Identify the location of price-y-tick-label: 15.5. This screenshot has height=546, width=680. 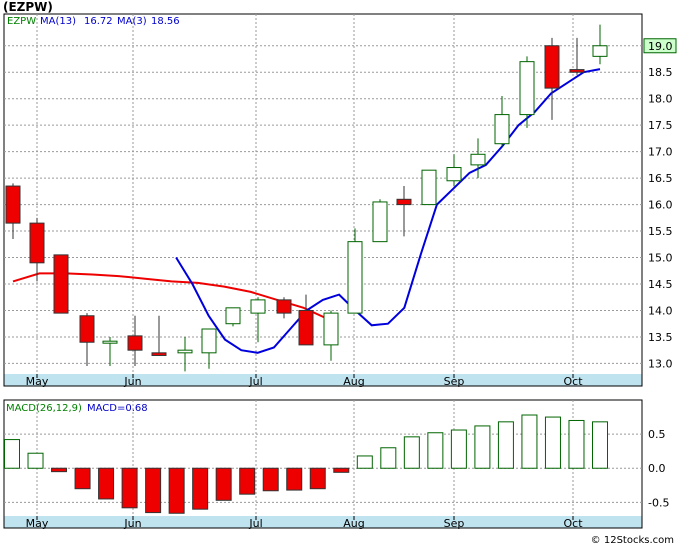
(660, 231).